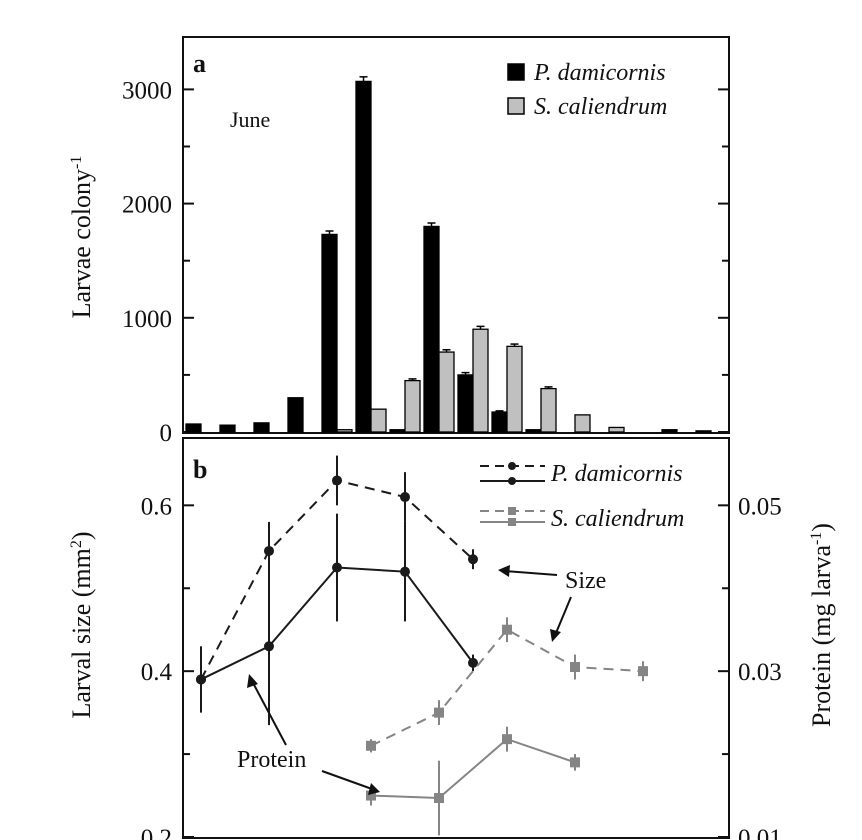 This screenshot has height=840, width=862. What do you see at coordinates (582, 496) in the screenshot?
I see `panel-b-legend: P. damicornis S. caliendrum` at bounding box center [582, 496].